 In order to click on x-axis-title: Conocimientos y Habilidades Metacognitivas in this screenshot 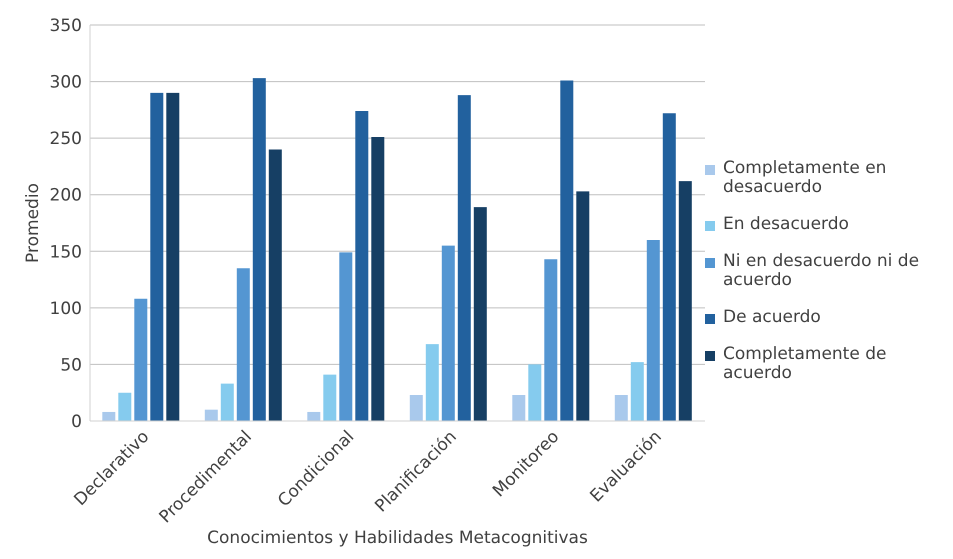, I will do `click(397, 538)`.